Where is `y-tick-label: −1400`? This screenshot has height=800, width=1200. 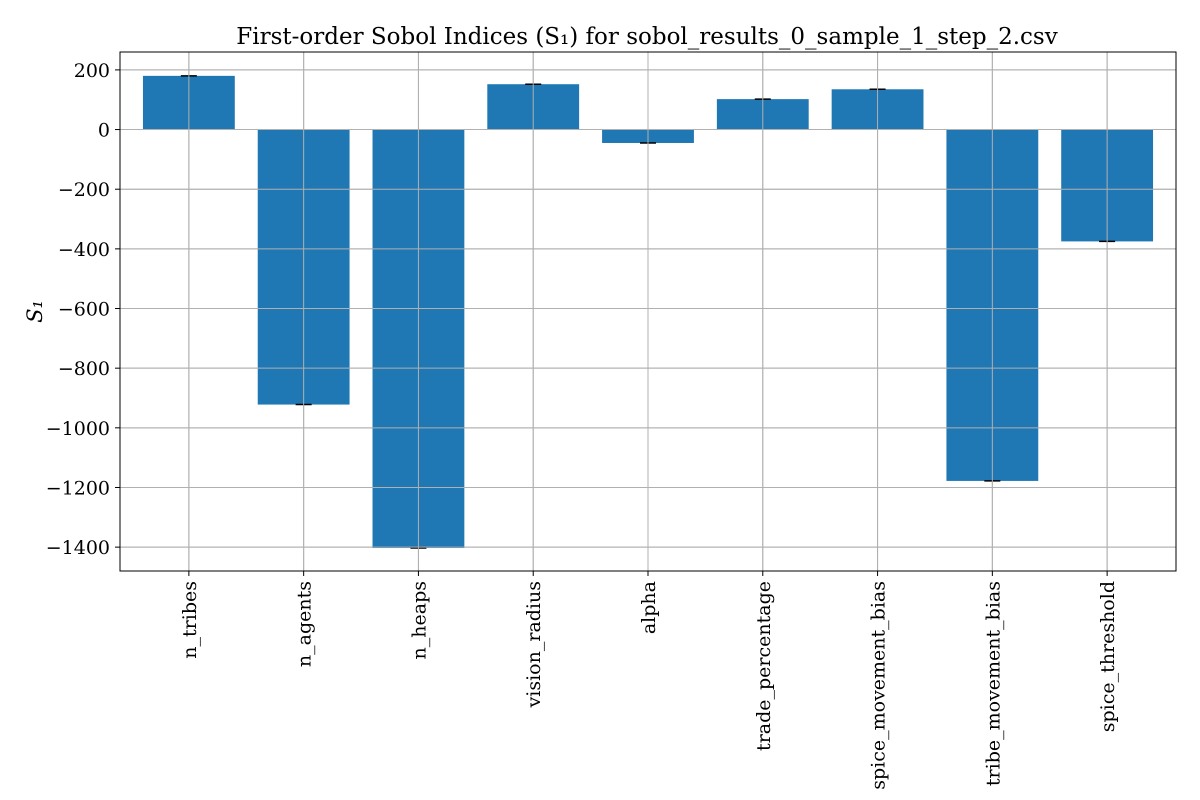 y-tick-label: −1400 is located at coordinates (78, 548).